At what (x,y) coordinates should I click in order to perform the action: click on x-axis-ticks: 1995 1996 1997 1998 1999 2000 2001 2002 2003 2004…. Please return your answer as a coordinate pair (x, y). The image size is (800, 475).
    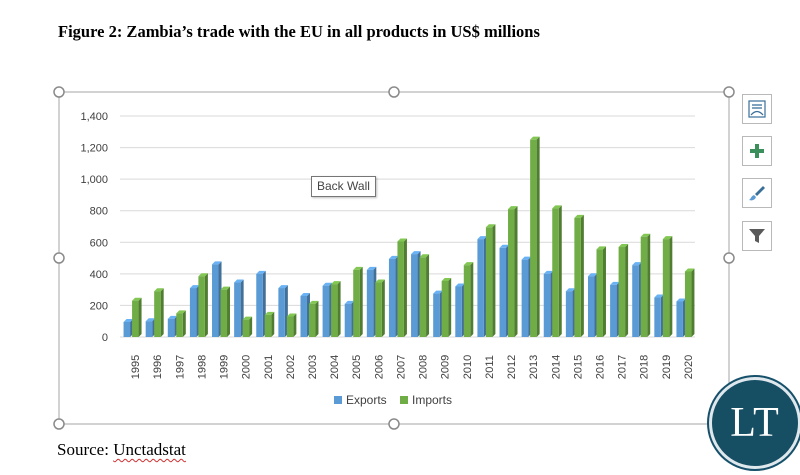
    Looking at the image, I should click on (412, 367).